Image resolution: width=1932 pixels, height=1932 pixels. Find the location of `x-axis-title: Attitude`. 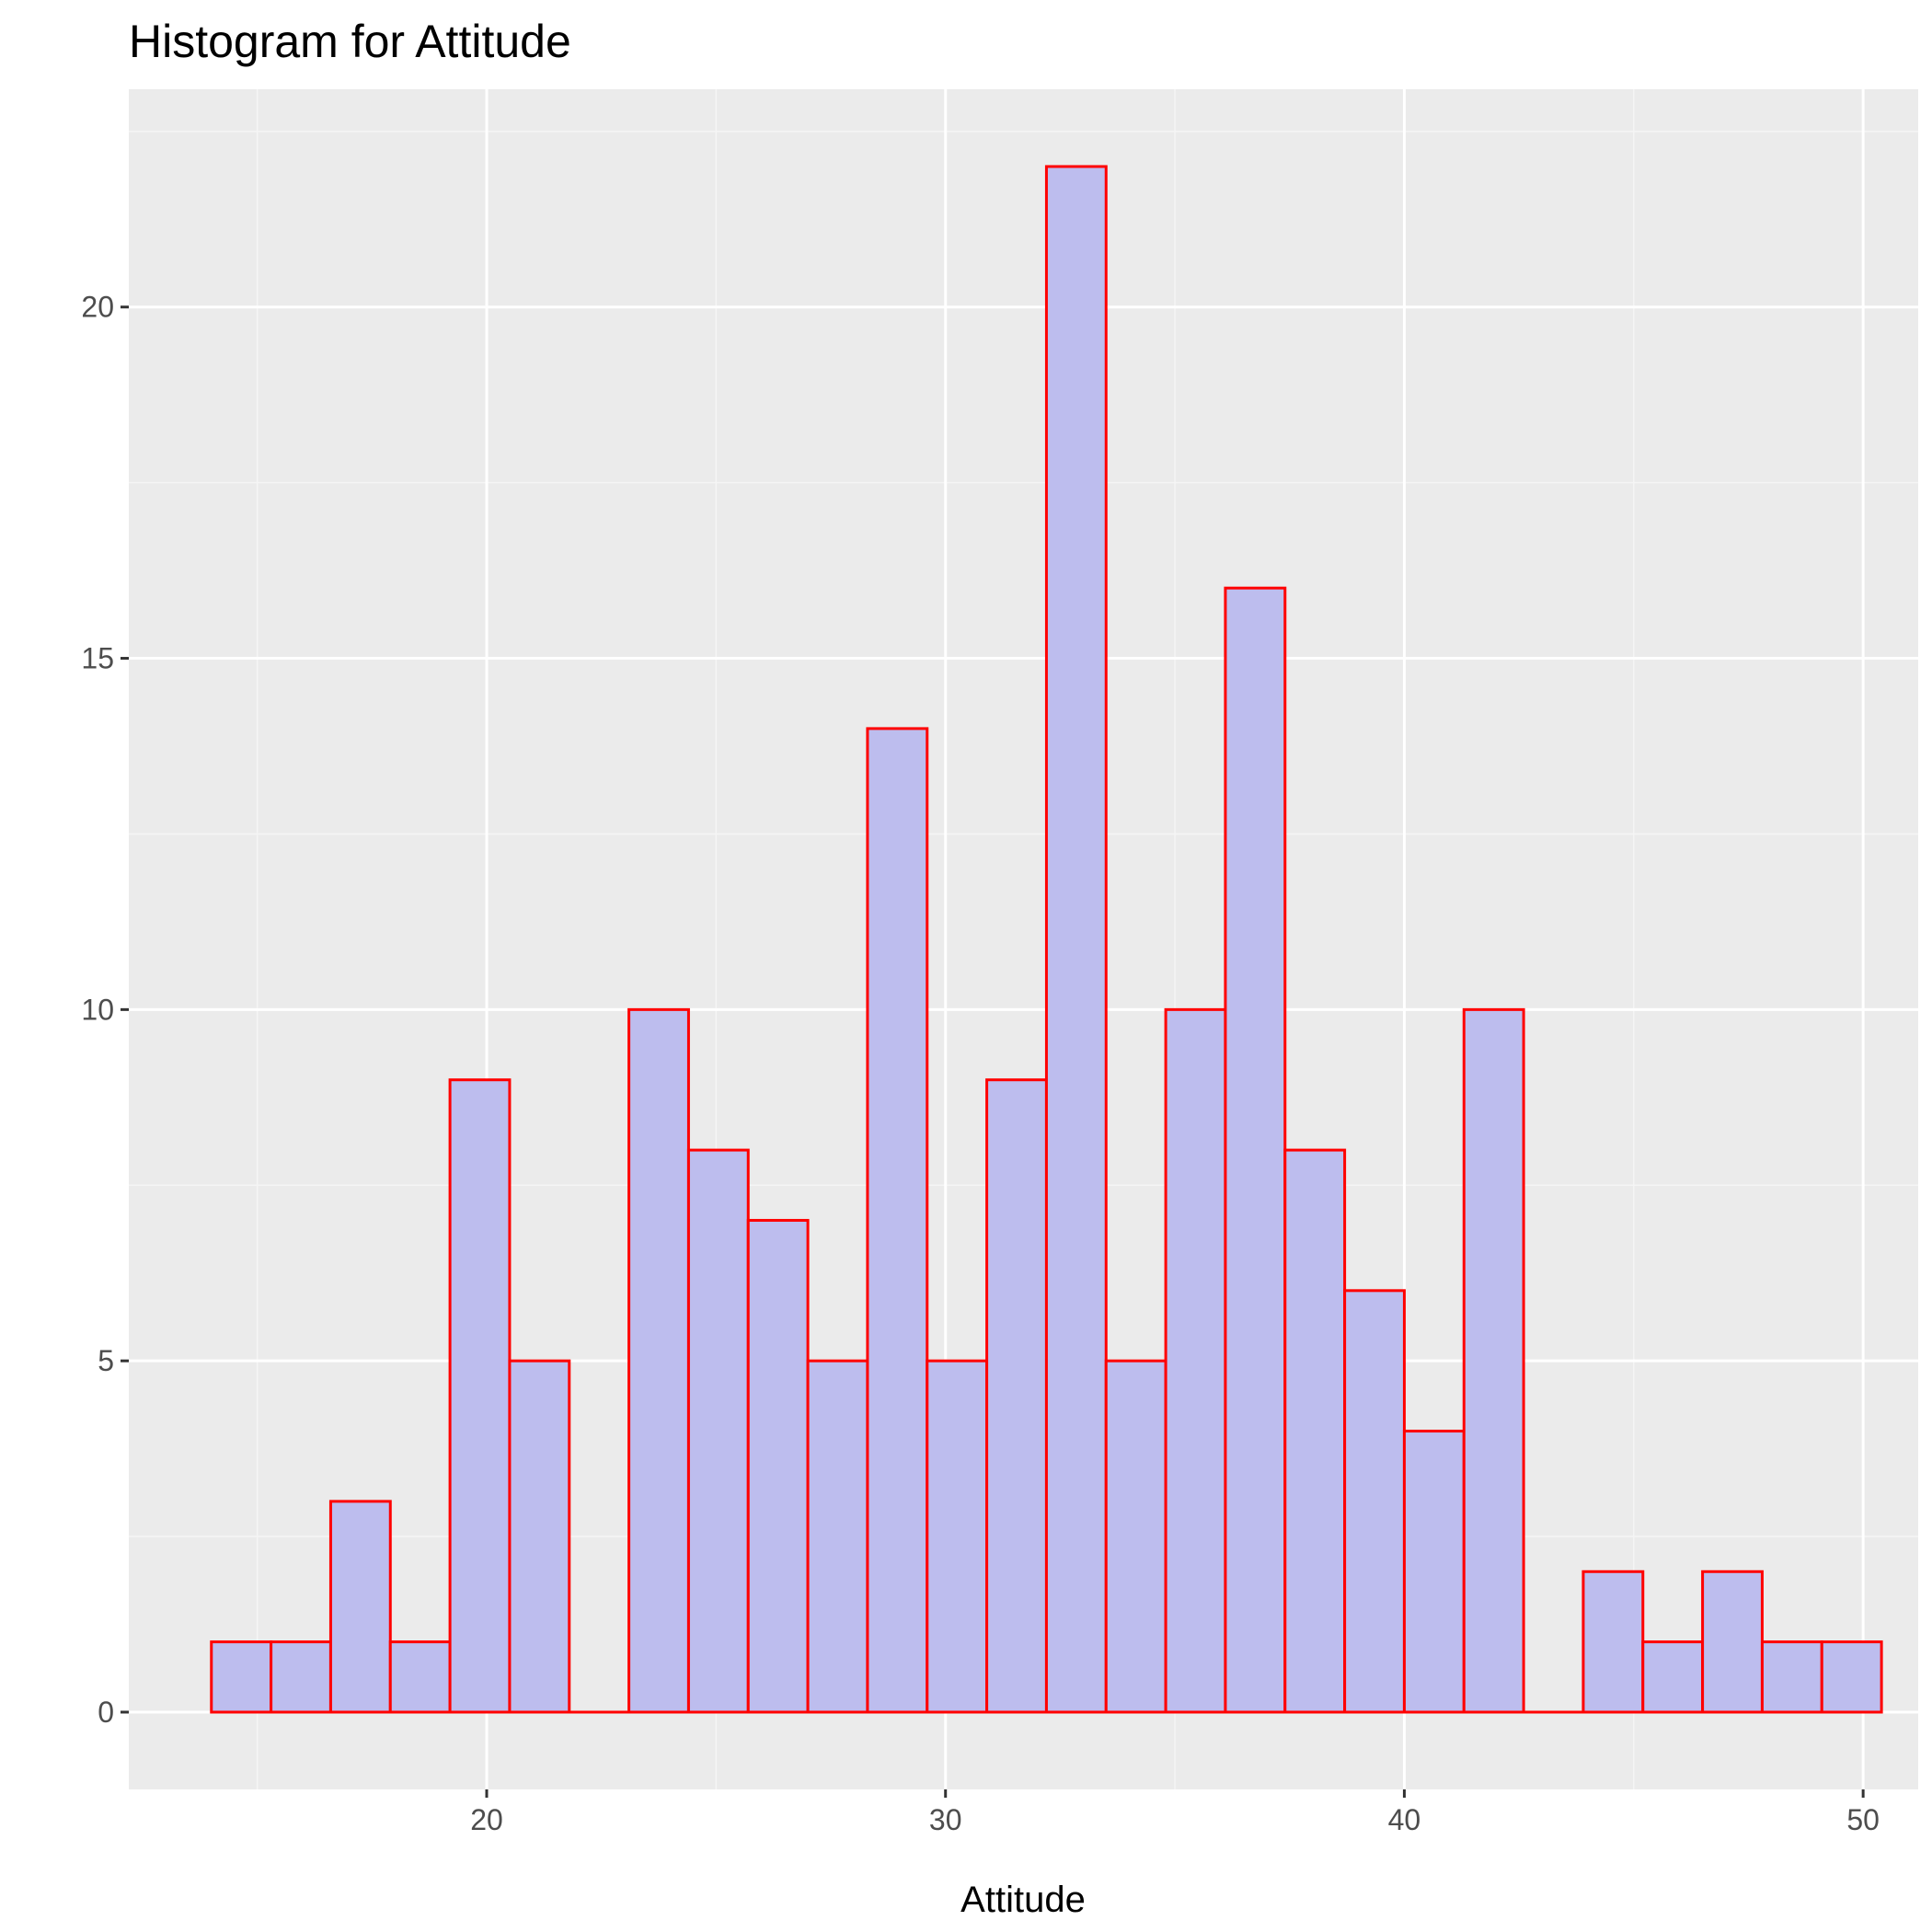

x-axis-title: Attitude is located at coordinates (1023, 1900).